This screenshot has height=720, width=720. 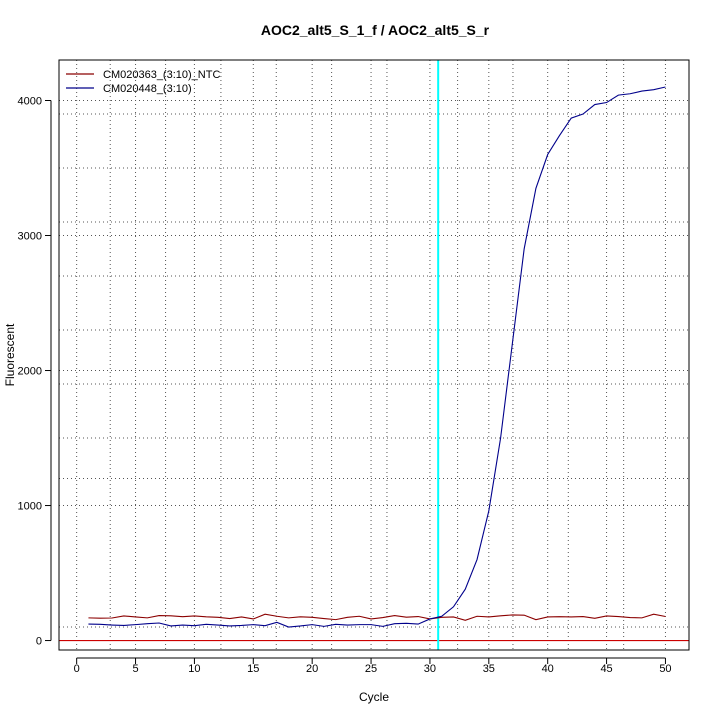 I want to click on x-tick-label: 0, so click(x=77, y=669).